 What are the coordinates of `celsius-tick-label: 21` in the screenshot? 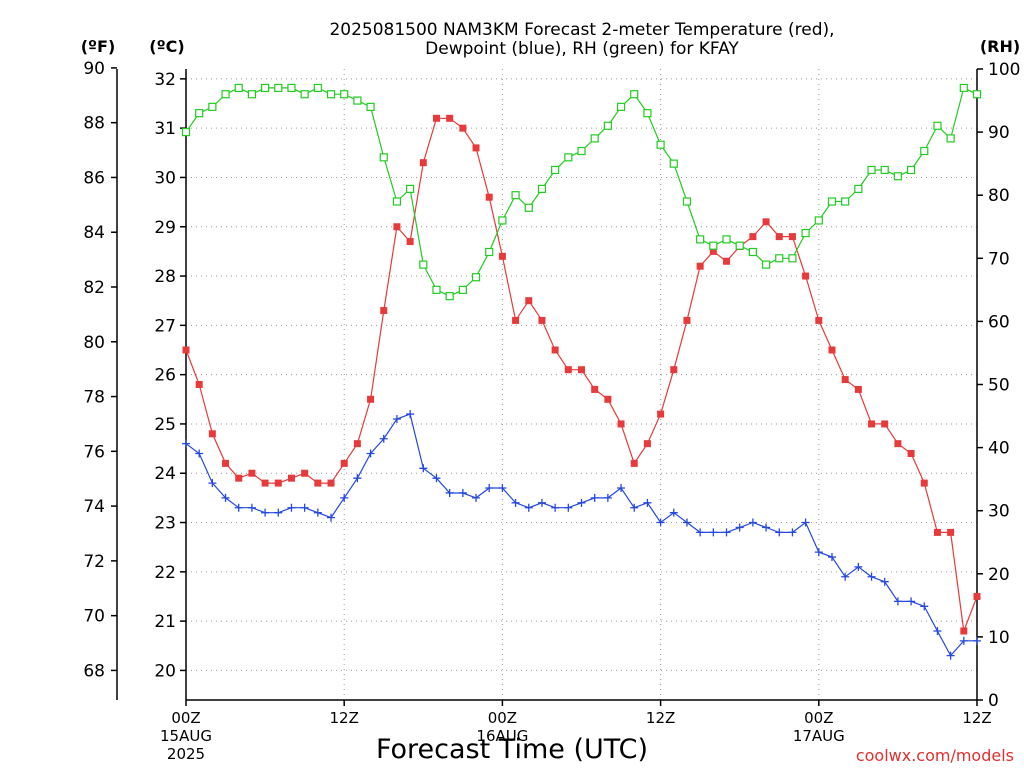 It's located at (165, 622).